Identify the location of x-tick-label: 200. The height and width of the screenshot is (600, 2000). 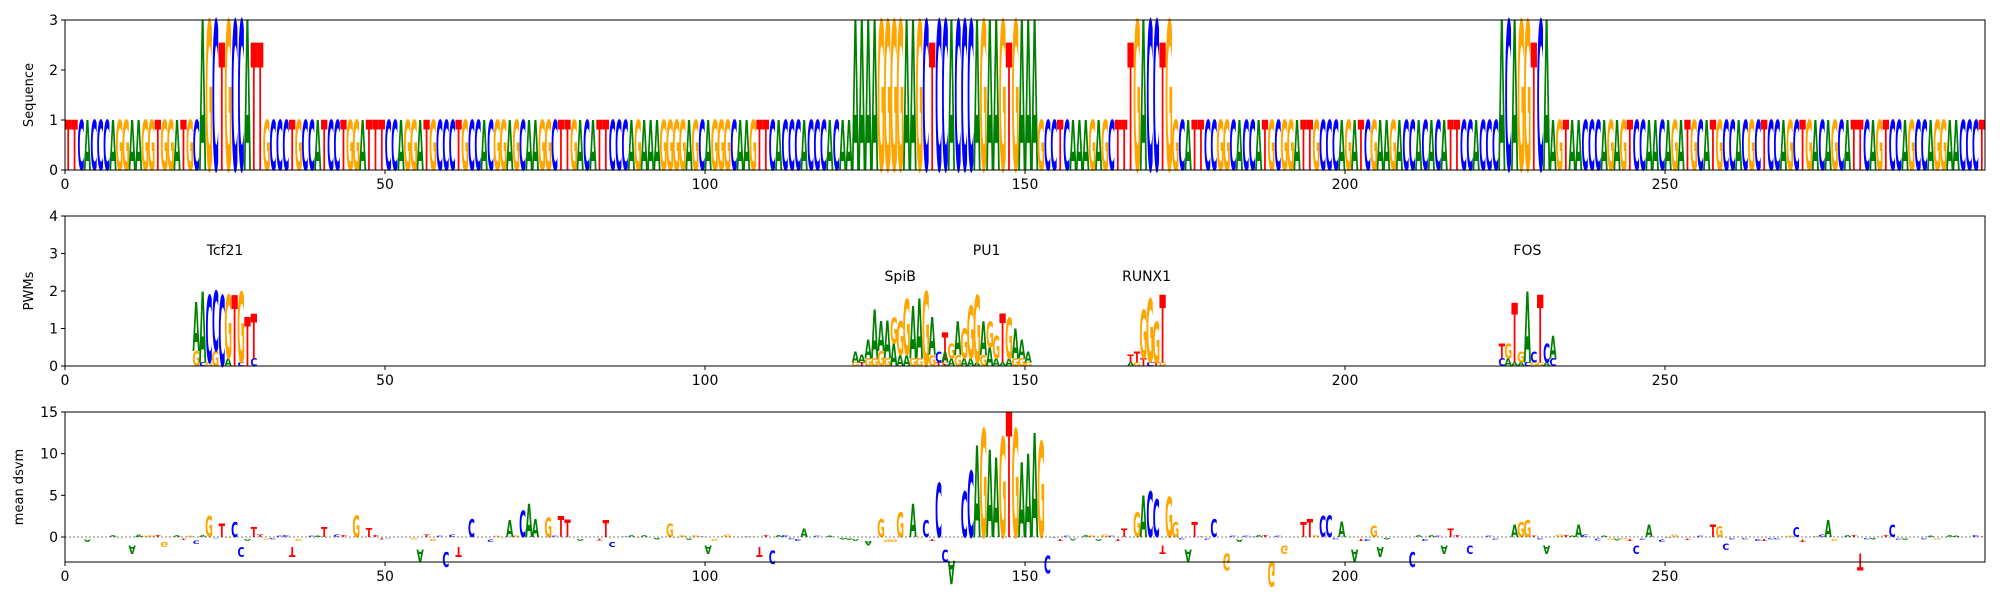
(1345, 577).